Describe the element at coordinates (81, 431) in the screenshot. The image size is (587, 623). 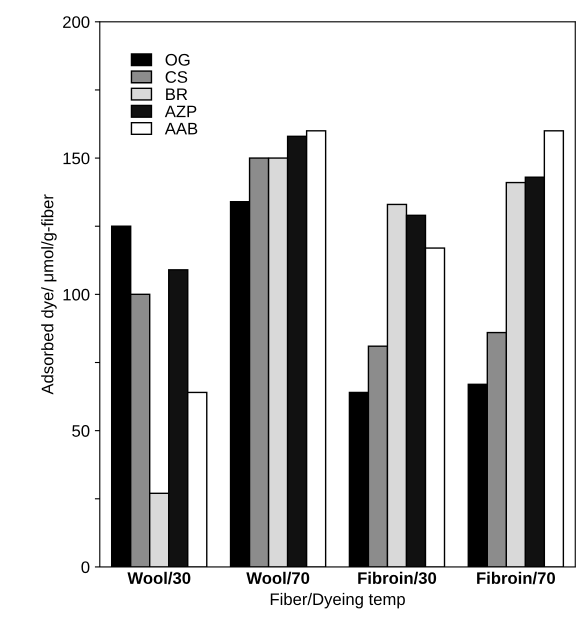
I see `y-tick-label: 50` at that location.